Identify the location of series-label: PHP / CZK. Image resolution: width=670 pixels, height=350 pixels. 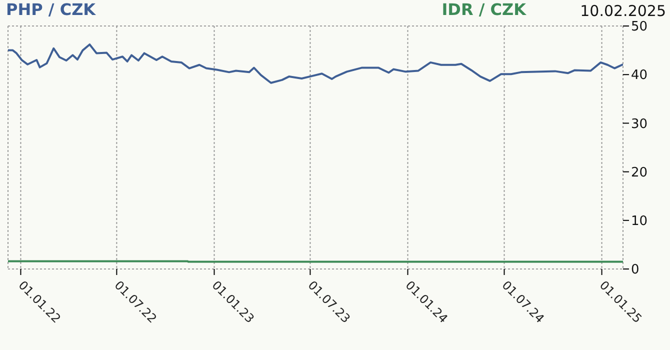
(51, 10).